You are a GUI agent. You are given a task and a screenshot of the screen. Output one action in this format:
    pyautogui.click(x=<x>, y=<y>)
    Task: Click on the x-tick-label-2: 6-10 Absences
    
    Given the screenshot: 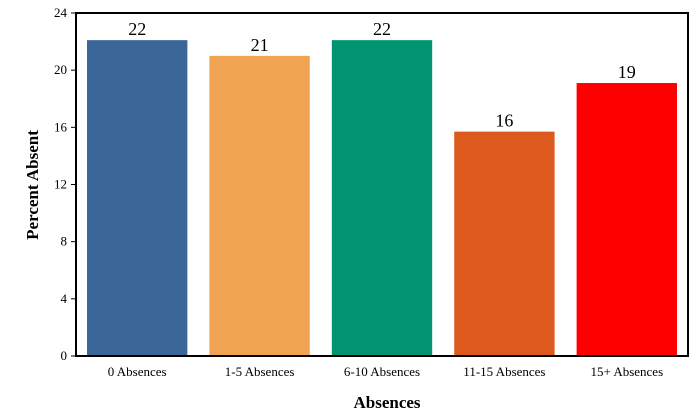 What is the action you would take?
    pyautogui.click(x=382, y=371)
    